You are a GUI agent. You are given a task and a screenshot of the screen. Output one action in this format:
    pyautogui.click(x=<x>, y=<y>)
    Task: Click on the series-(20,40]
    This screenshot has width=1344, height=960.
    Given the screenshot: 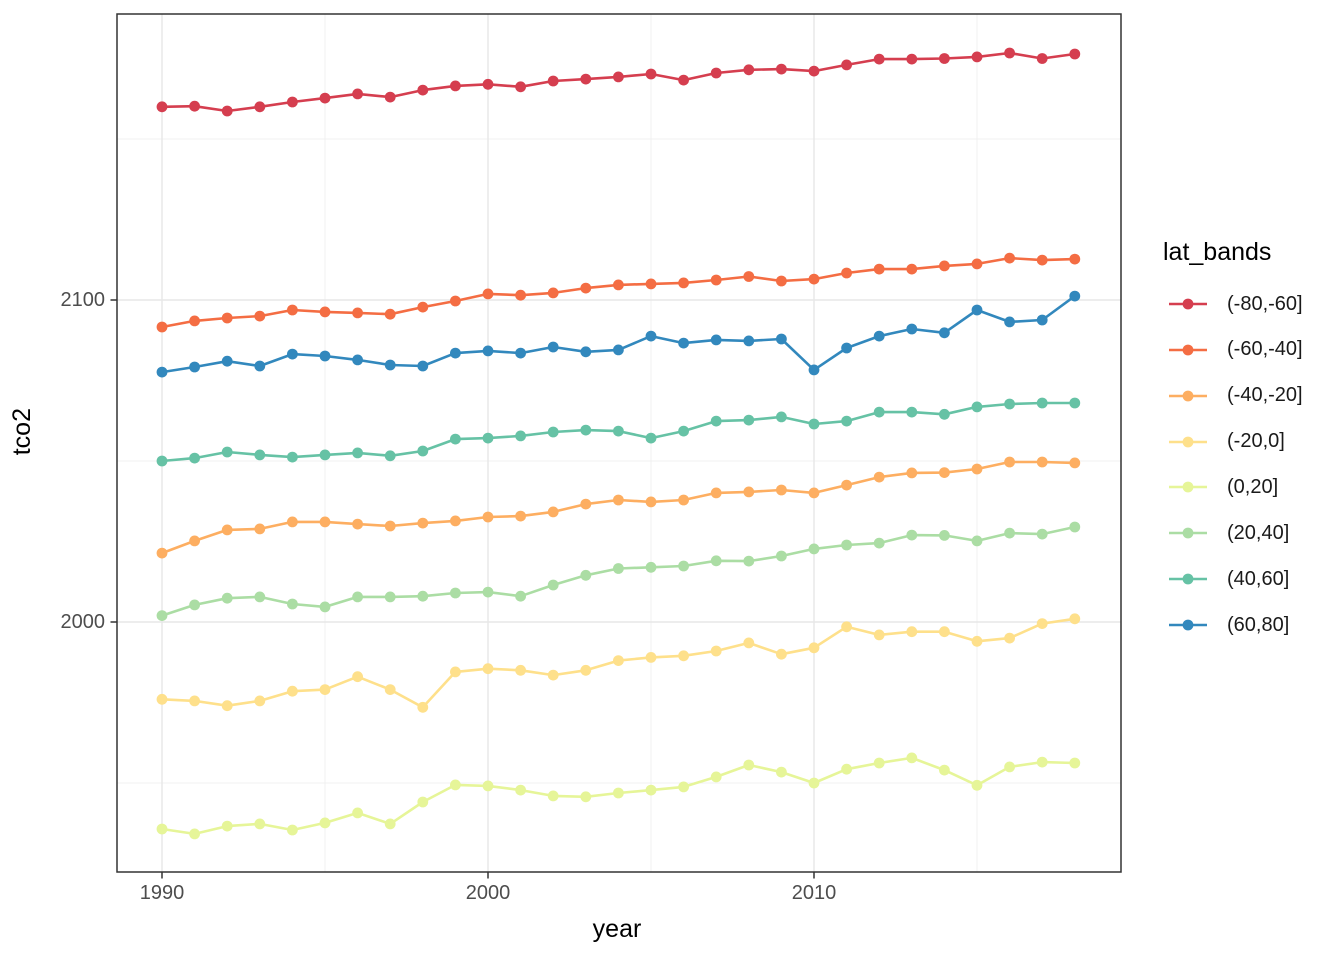 What is the action you would take?
    pyautogui.click(x=618, y=571)
    